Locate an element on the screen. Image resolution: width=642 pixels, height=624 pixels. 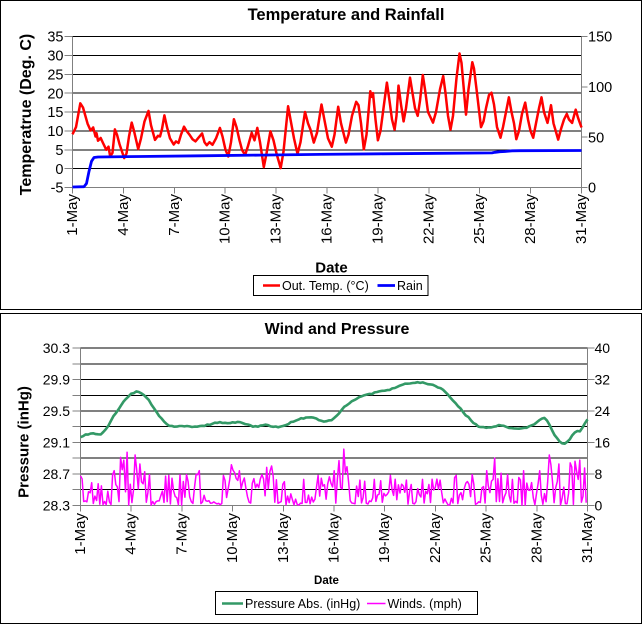
svg-text: 15 is located at coordinates (55, 113).